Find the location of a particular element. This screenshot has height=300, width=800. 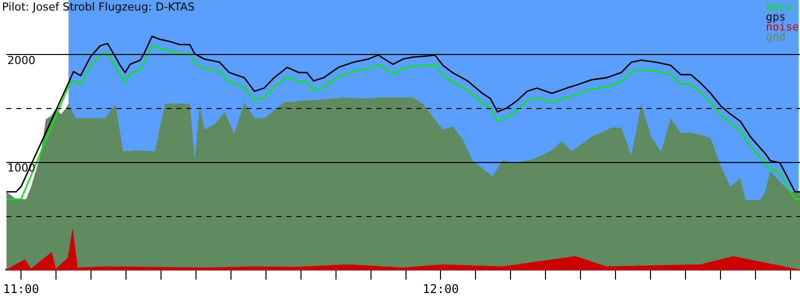

text: gnd is located at coordinates (776, 37).